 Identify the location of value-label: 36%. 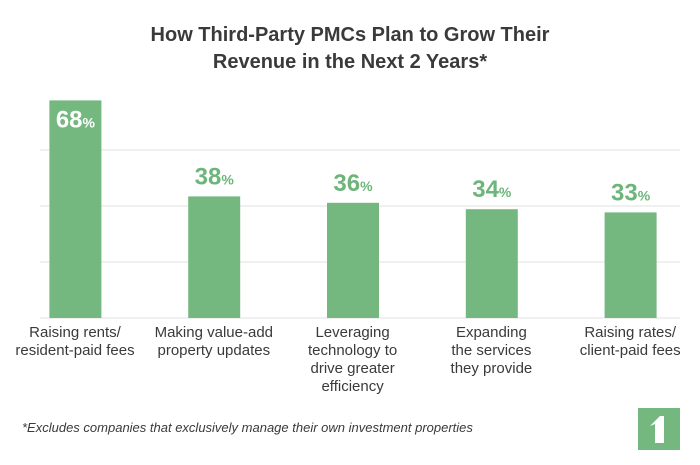
(353, 183).